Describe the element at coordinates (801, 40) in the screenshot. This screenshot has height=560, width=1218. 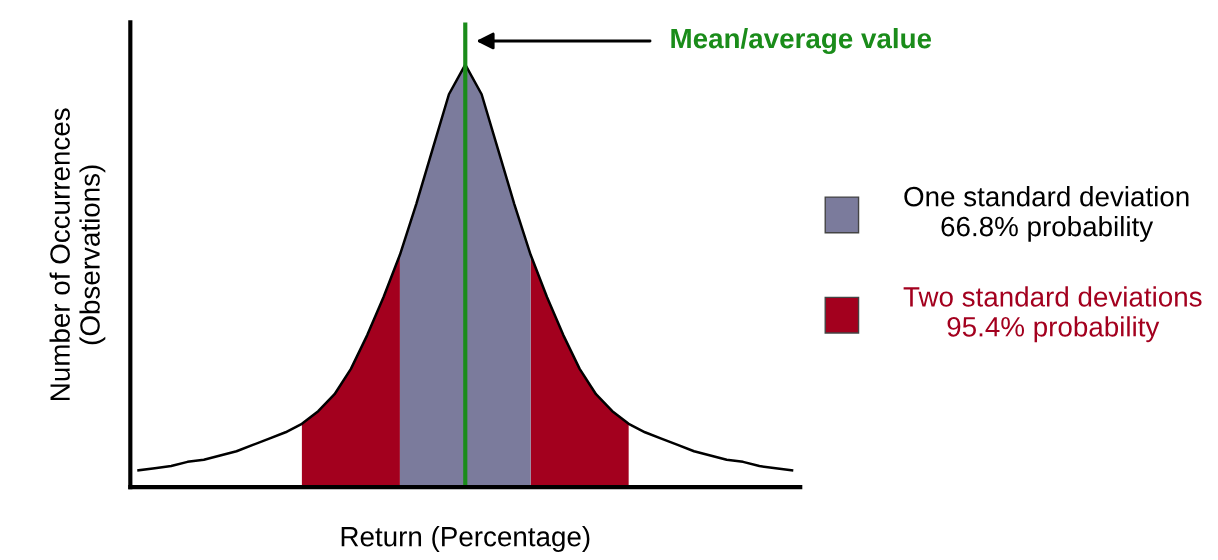
I see `text: Mean/average value` at that location.